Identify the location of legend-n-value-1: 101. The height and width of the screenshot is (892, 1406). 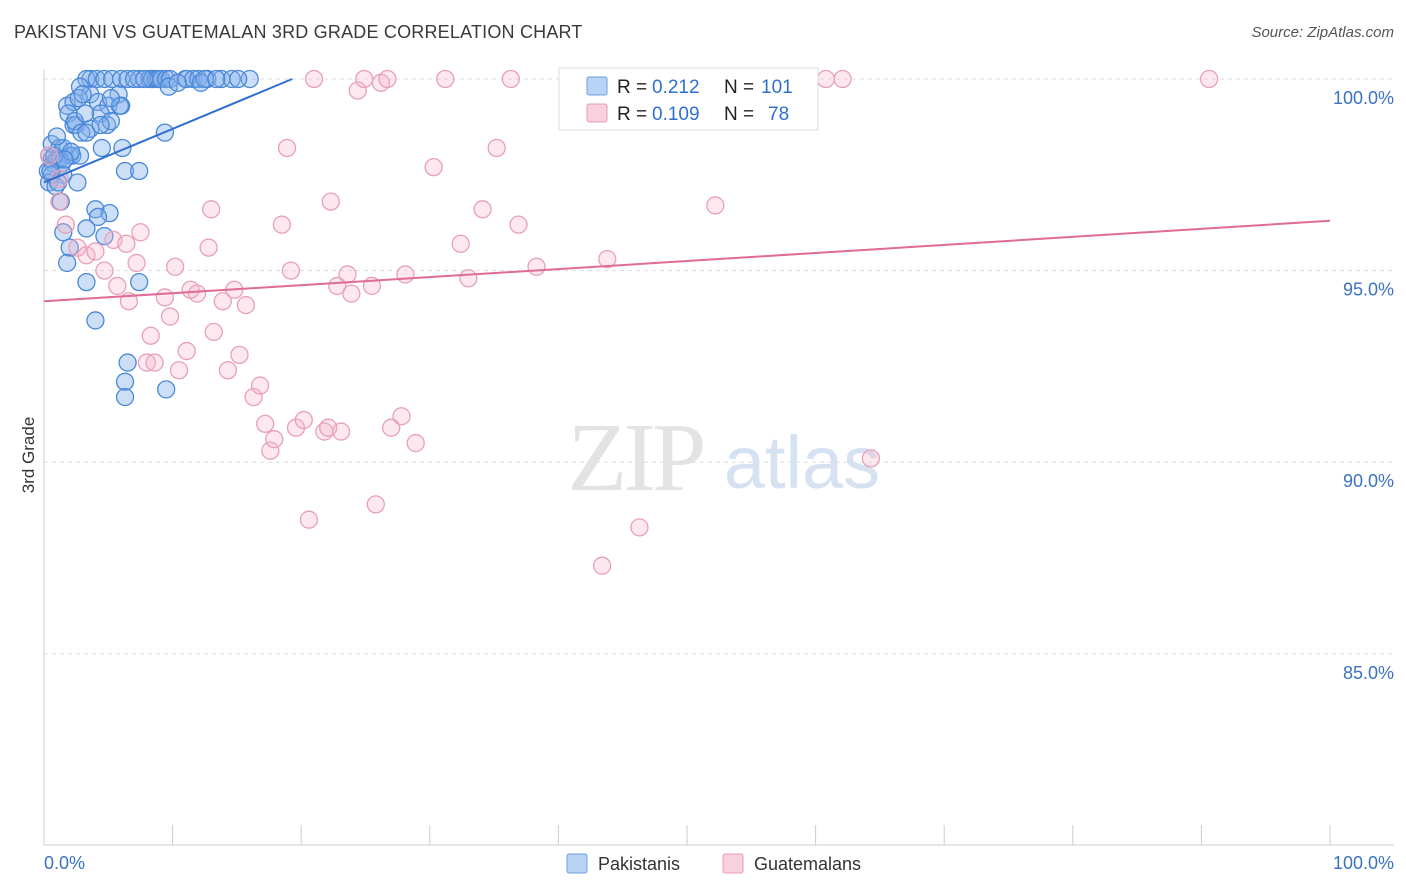
(777, 87).